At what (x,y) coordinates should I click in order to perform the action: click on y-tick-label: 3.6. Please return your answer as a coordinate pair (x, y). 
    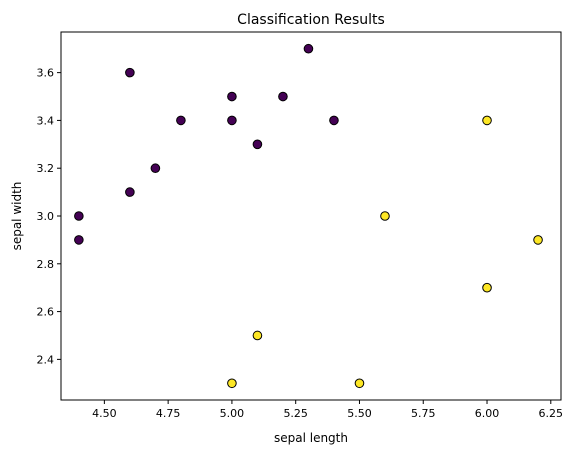
    Looking at the image, I should click on (46, 73).